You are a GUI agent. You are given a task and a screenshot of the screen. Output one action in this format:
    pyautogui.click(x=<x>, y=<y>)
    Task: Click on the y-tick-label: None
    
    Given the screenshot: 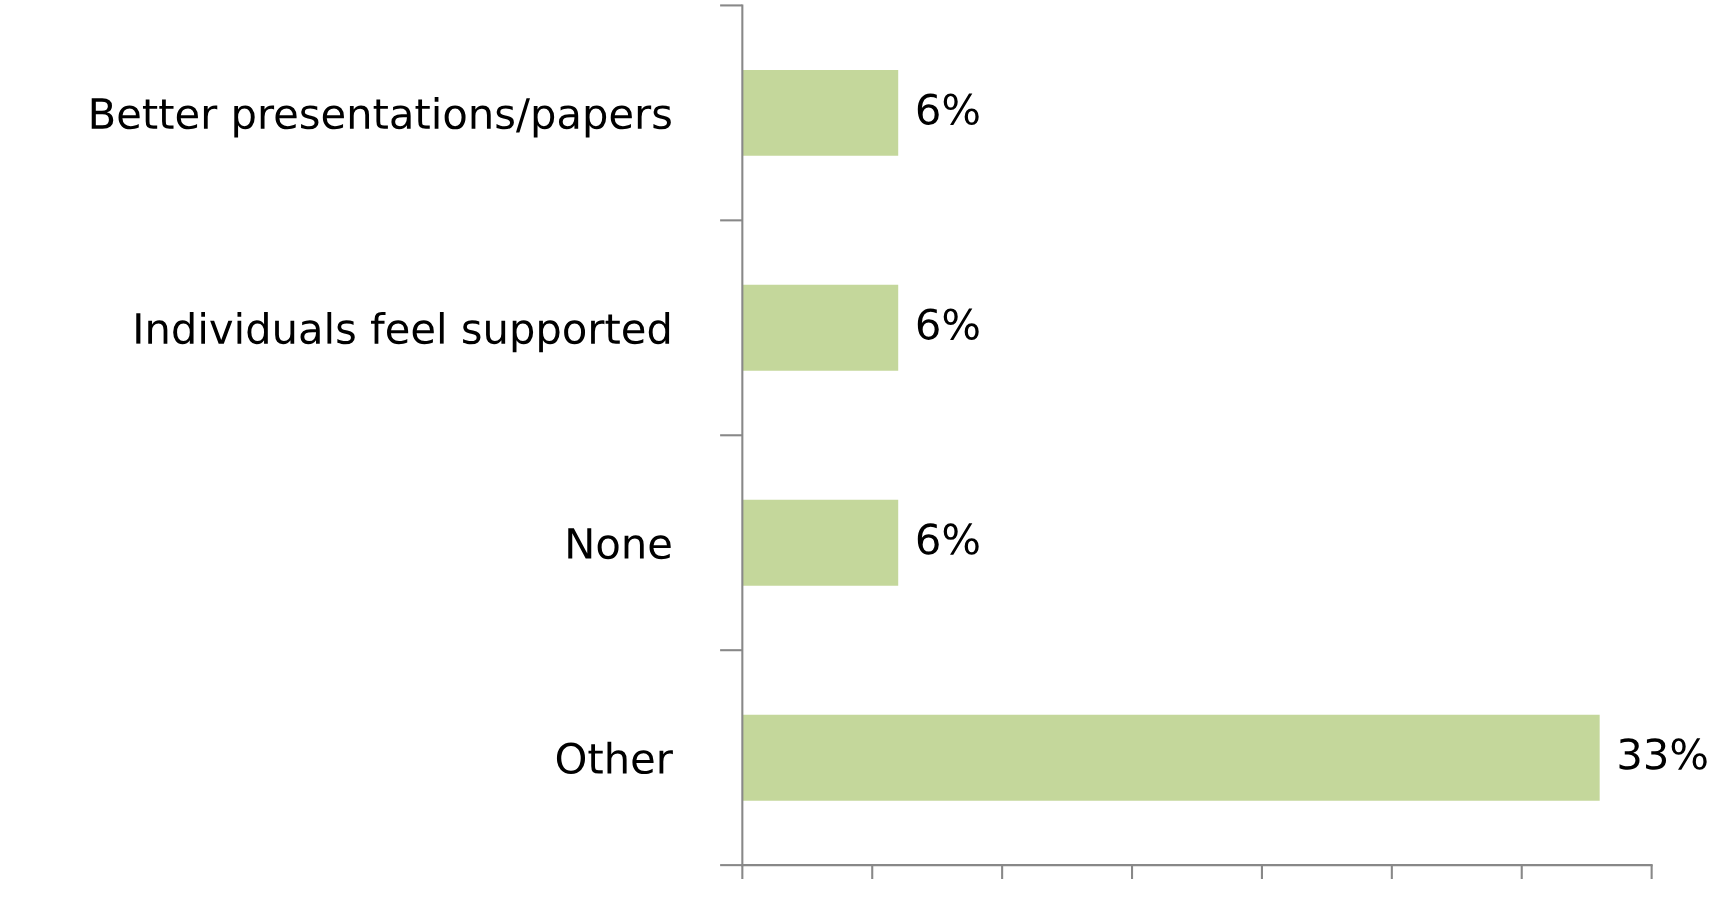 What is the action you would take?
    pyautogui.click(x=619, y=544)
    